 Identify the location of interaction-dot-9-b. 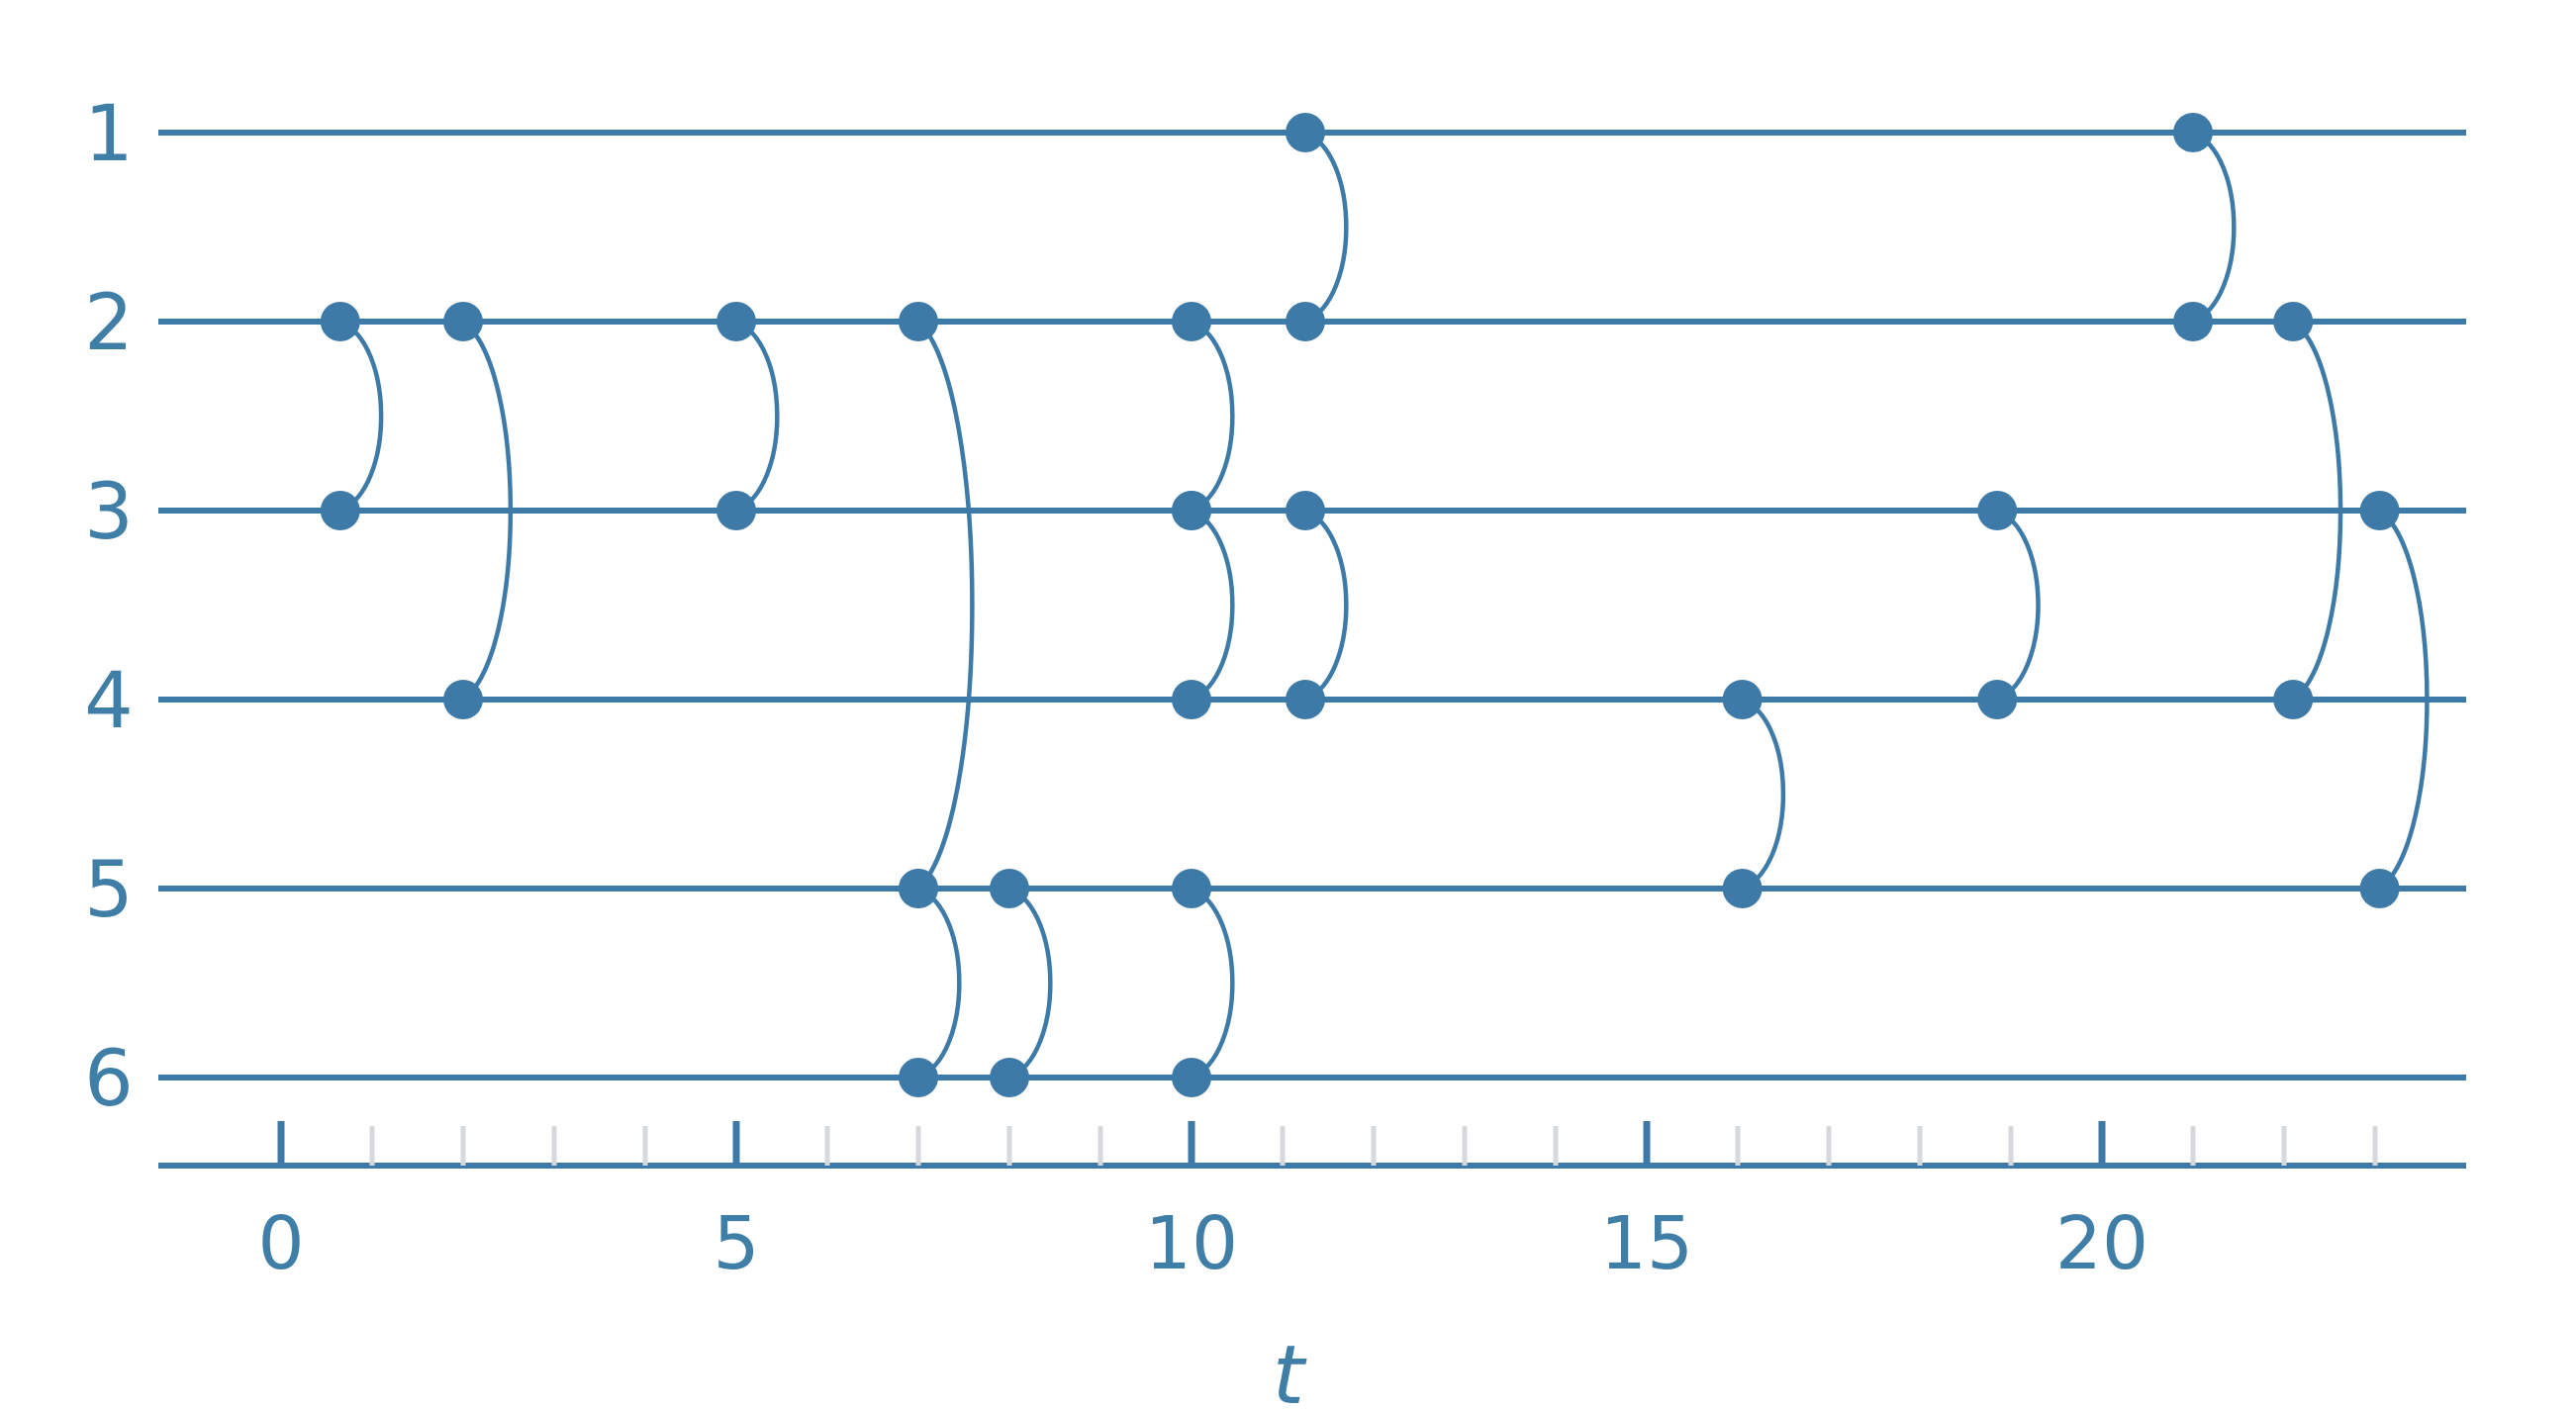
(1305, 321).